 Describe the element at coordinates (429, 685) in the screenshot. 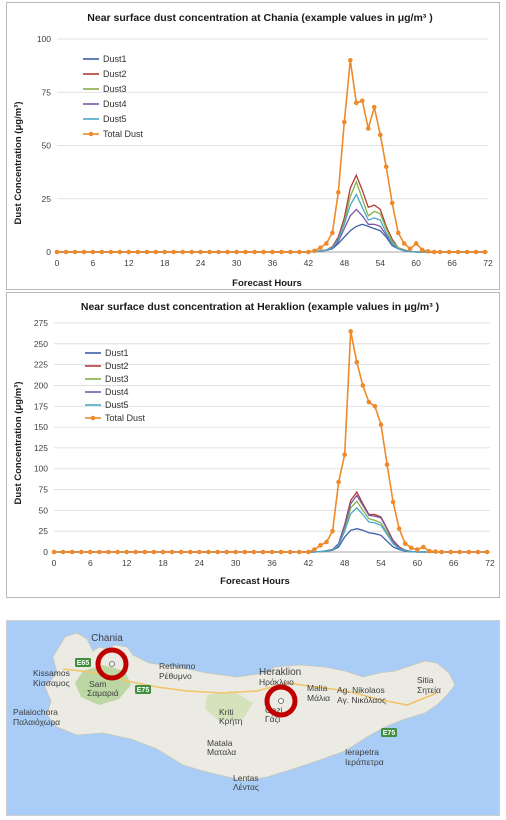

I see `place-sitia: Sitia Σητεία` at that location.